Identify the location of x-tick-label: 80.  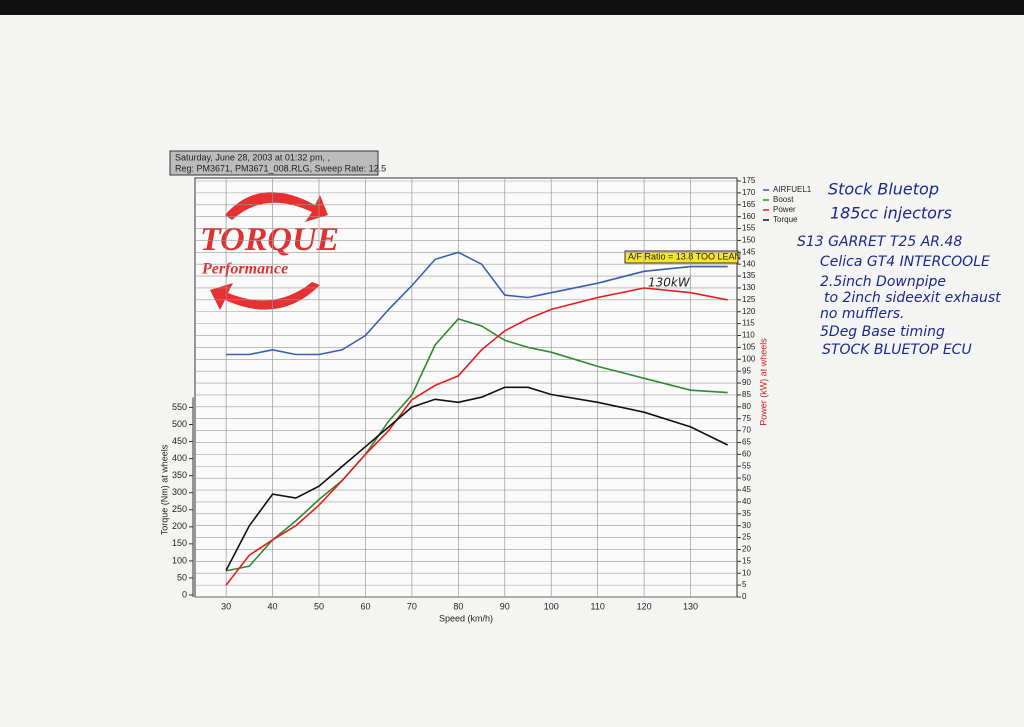
(458, 606).